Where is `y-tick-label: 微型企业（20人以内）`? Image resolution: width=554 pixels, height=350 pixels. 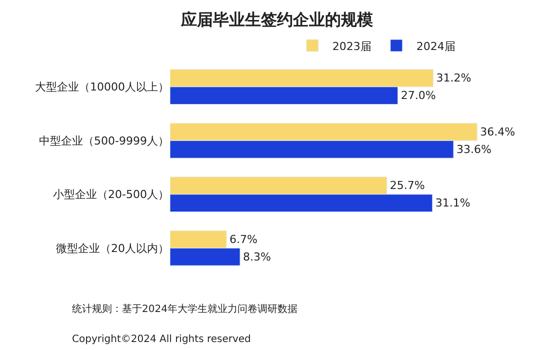 y-tick-label: 微型企业（20人以内） is located at coordinates (112, 248).